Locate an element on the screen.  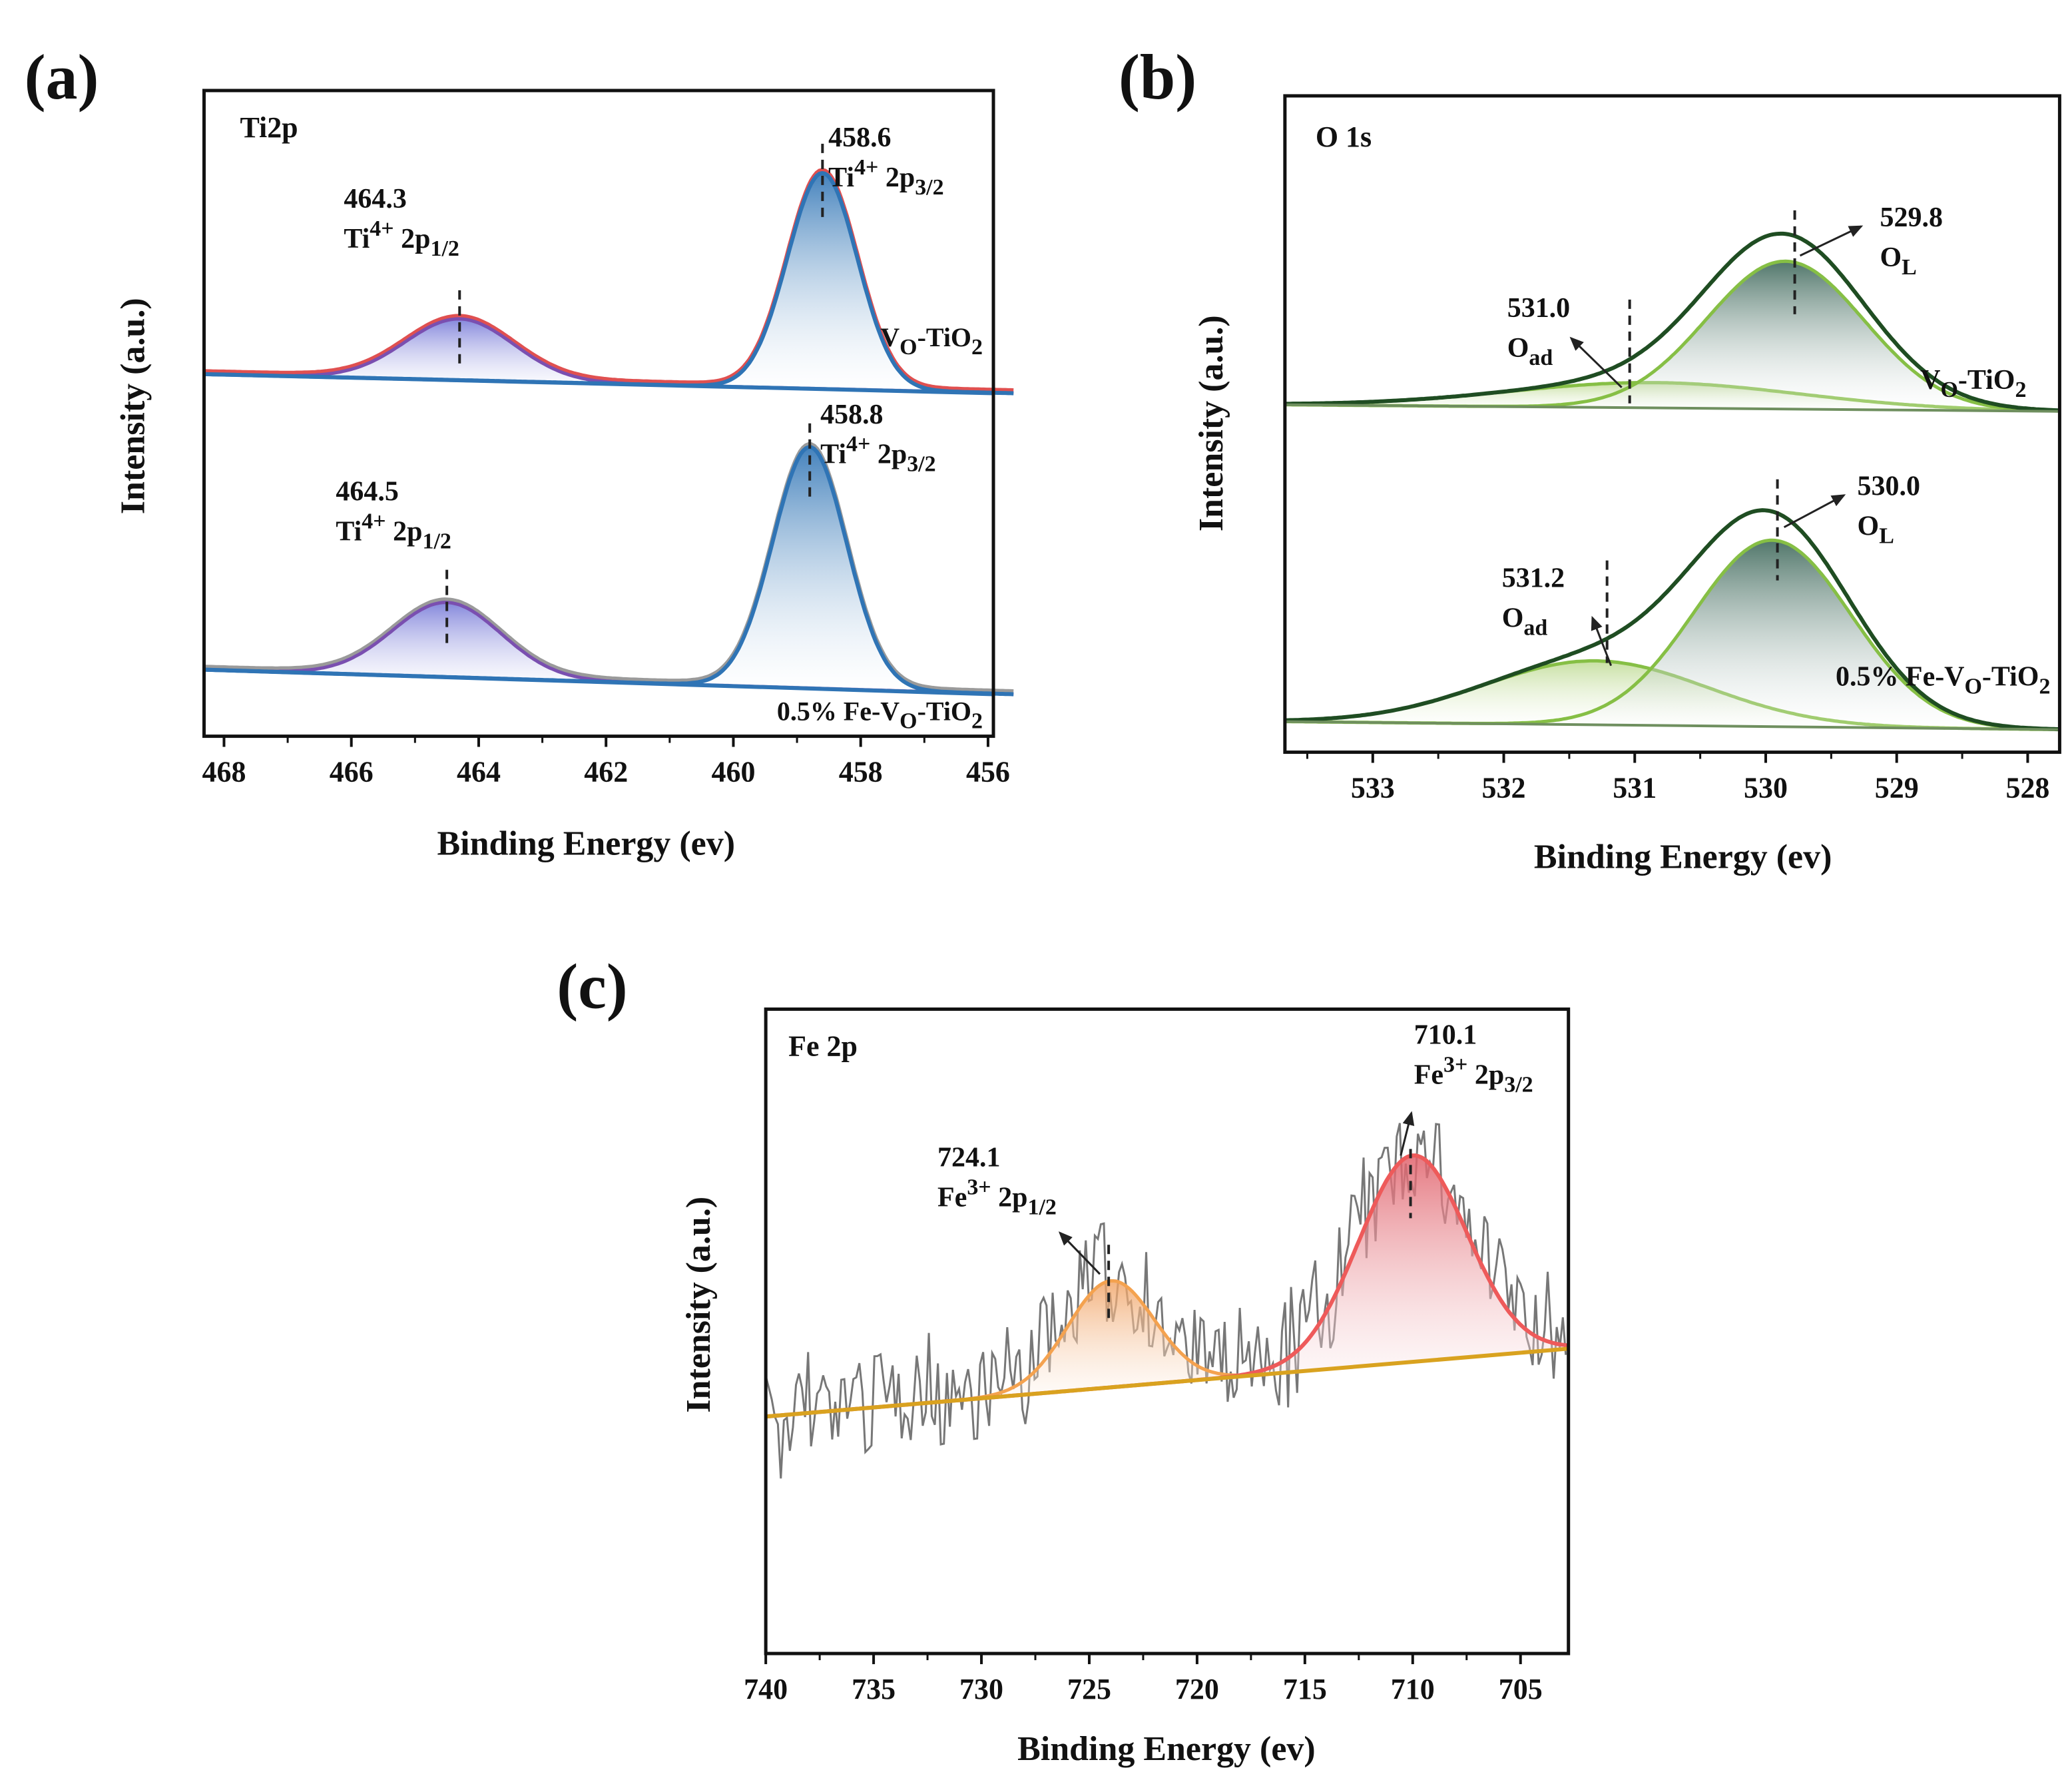
tick-label: 460 is located at coordinates (733, 772).